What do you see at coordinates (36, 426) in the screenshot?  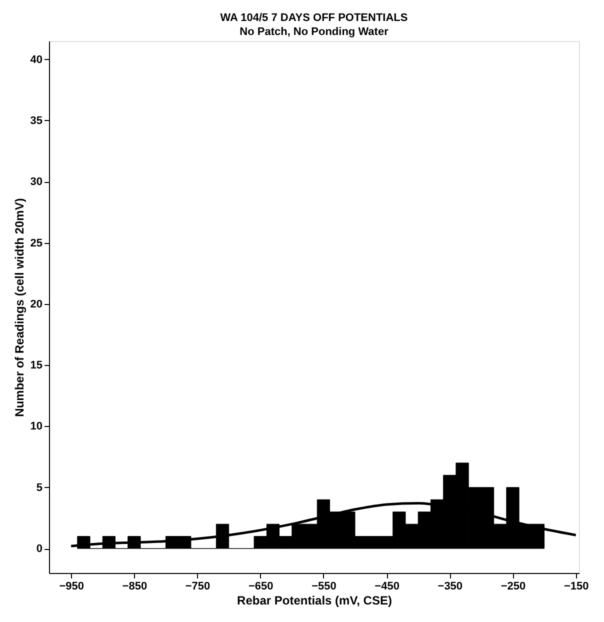 I see `y-tick-label: 10` at bounding box center [36, 426].